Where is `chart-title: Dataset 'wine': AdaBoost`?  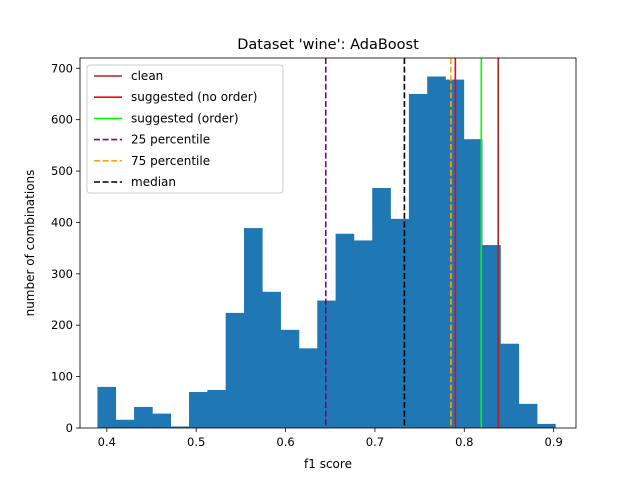 chart-title: Dataset 'wine': AdaBoost is located at coordinates (328, 45).